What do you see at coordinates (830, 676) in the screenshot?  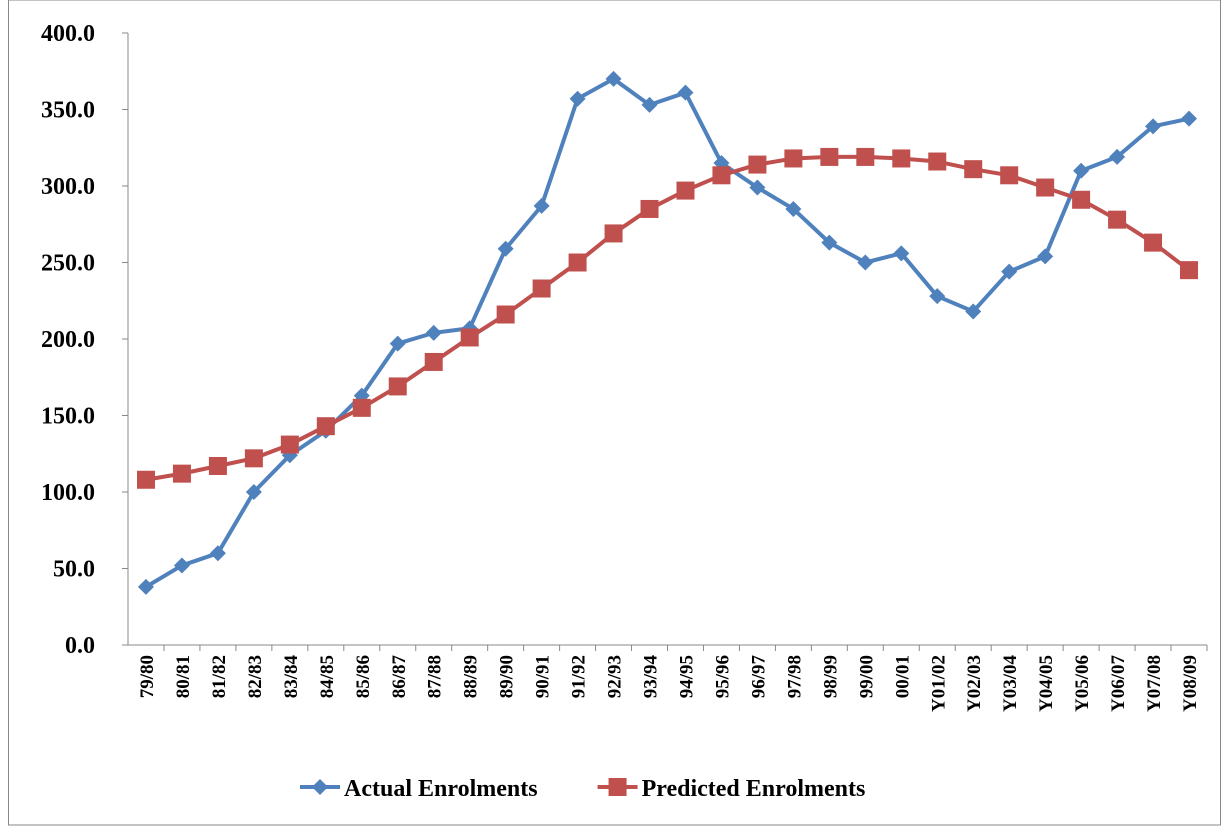 I see `x-tick-label: 98/99` at bounding box center [830, 676].